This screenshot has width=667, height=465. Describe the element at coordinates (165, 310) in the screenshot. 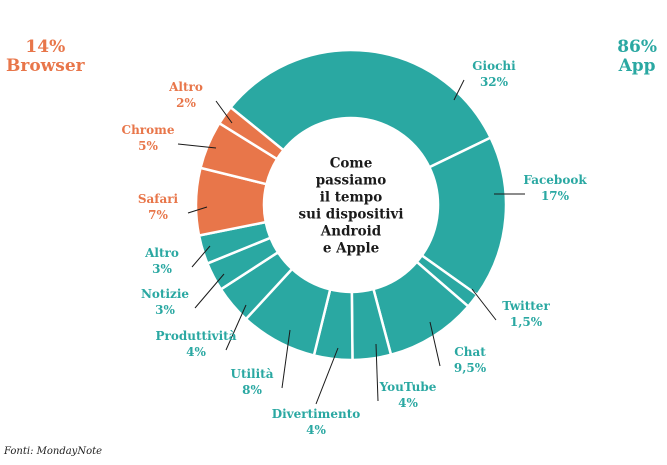

I see `slice-label-value-8: 3%` at that location.